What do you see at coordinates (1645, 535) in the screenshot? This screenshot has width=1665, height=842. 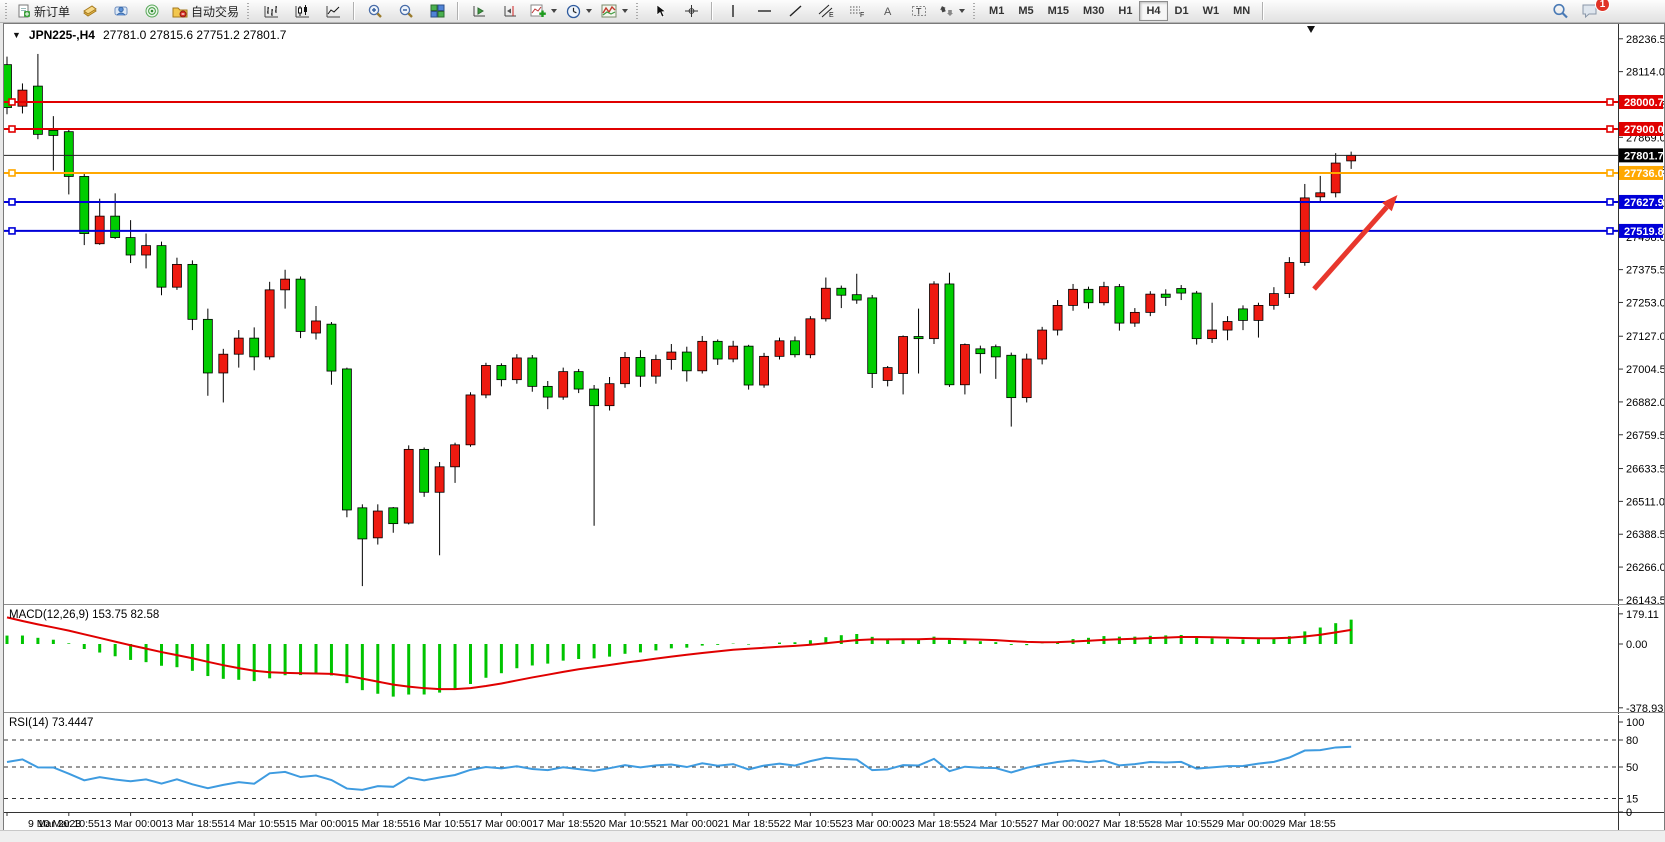 I see `price-tick-label: 26388.5` at bounding box center [1645, 535].